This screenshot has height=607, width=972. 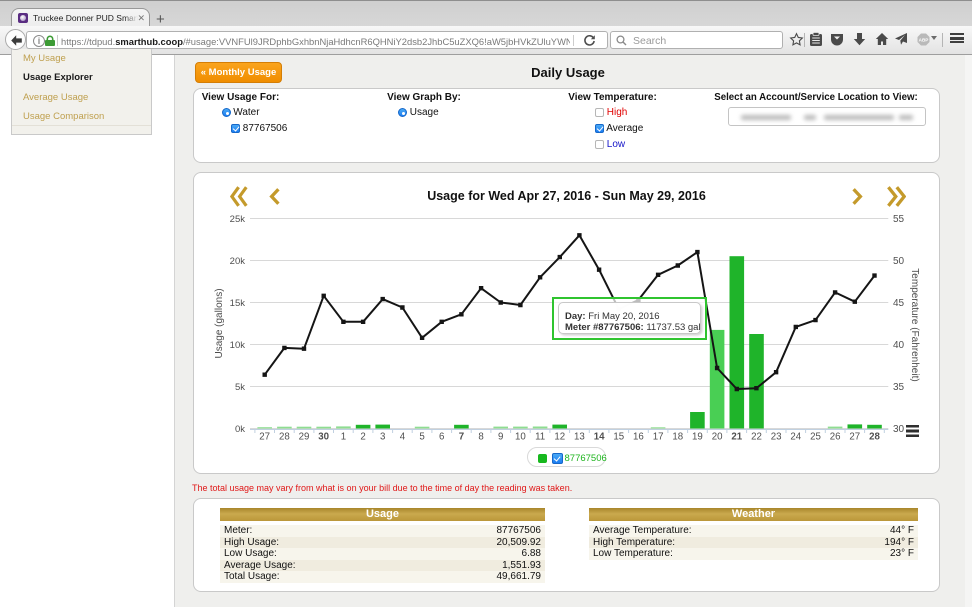 What do you see at coordinates (697, 436) in the screenshot?
I see `svg-text: 19` at bounding box center [697, 436].